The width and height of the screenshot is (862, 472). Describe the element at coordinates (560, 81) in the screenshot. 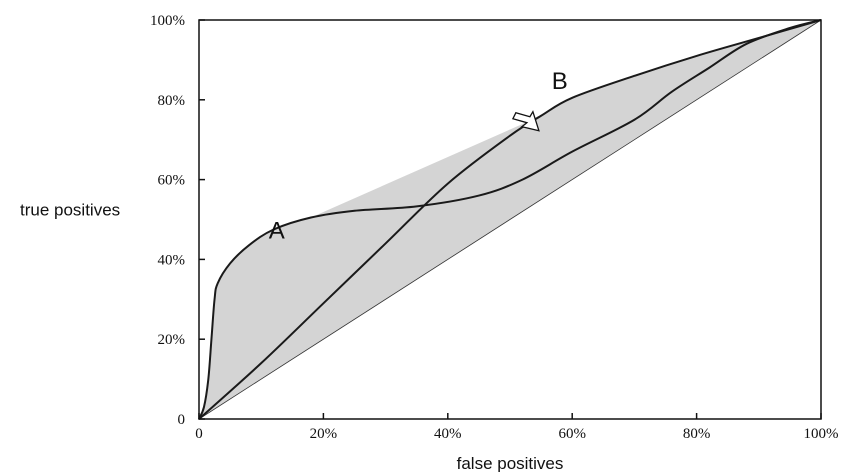

I see `curve-b-label: B` at that location.